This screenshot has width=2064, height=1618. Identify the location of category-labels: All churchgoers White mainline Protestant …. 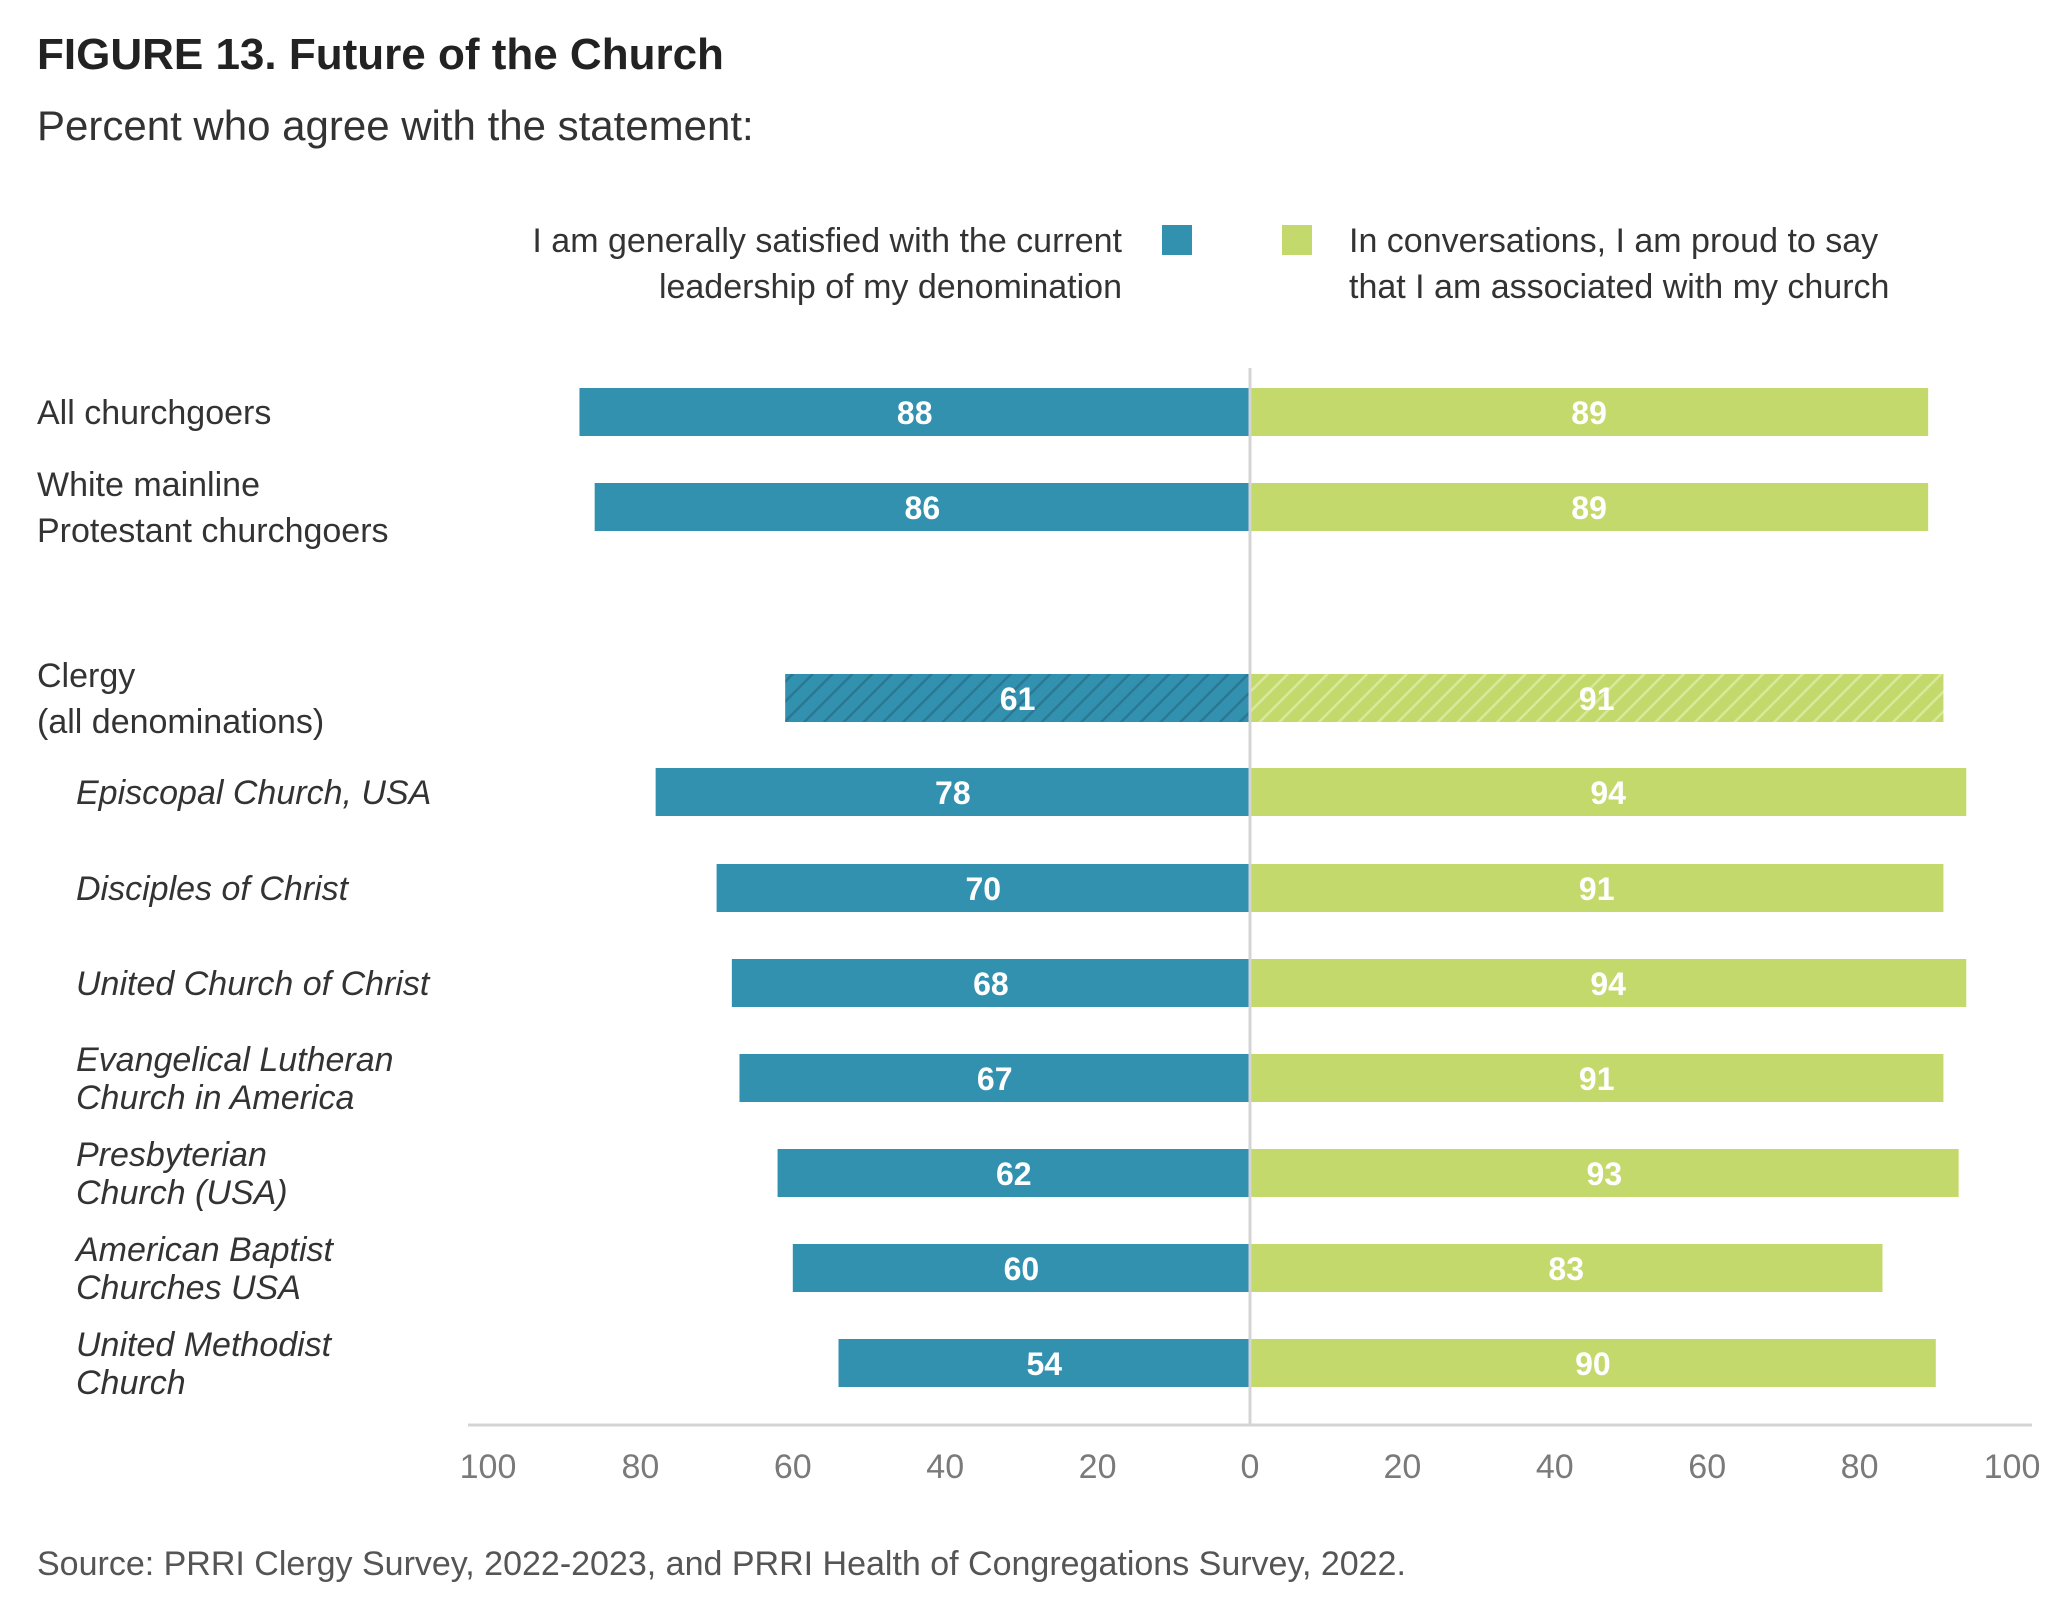
(234, 898).